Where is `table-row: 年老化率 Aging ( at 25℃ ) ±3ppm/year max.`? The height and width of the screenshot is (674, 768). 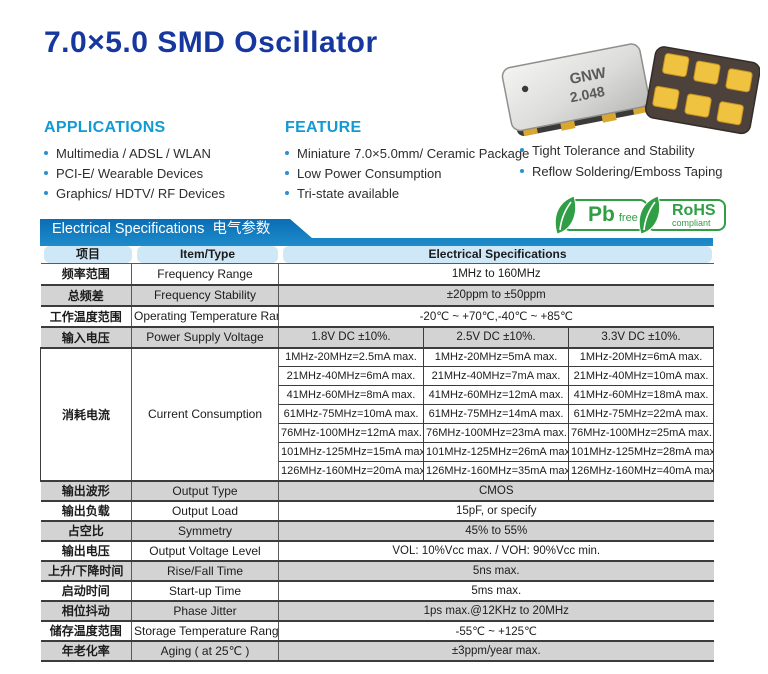 table-row: 年老化率 Aging ( at 25℃ ) ±3ppm/year max. is located at coordinates (377, 650).